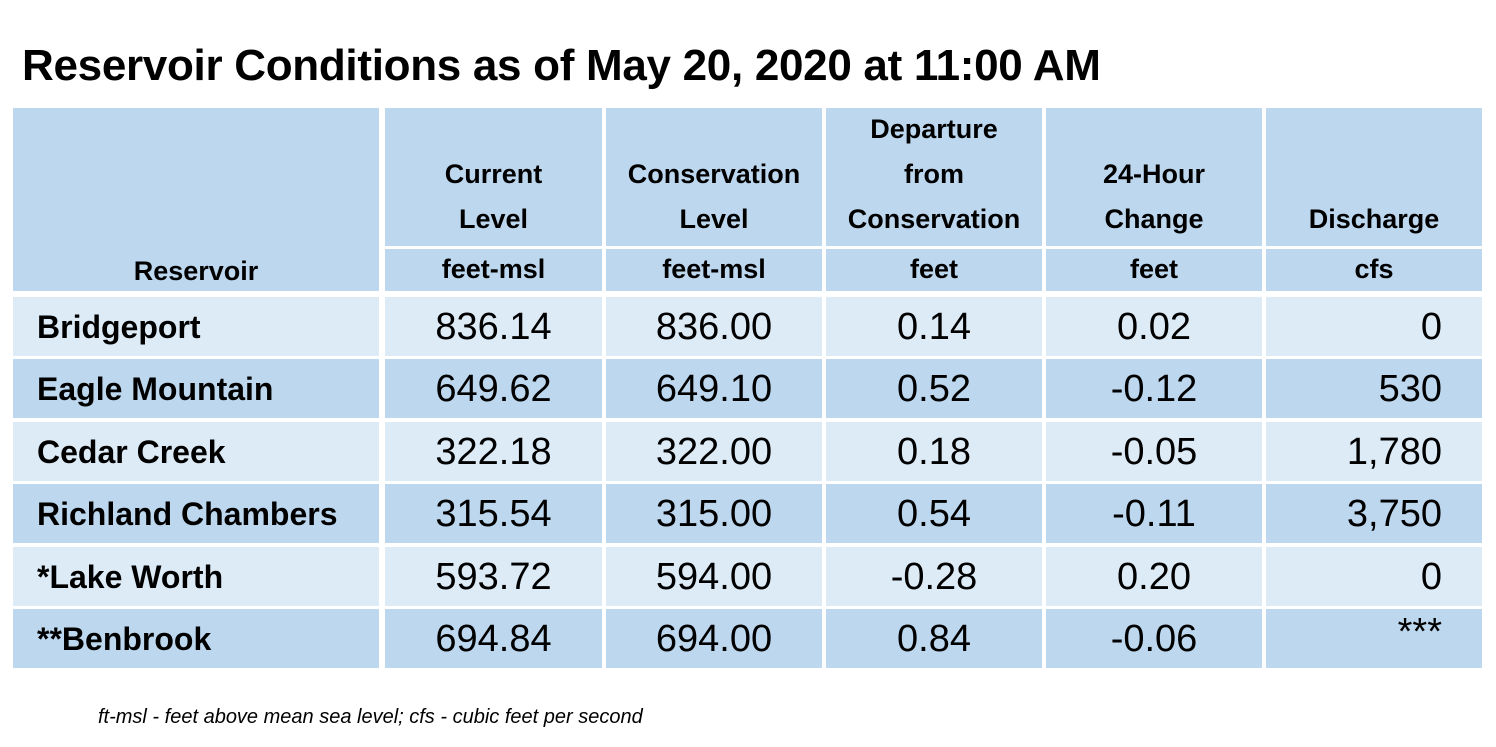  Describe the element at coordinates (1374, 513) in the screenshot. I see `value-discharge: 3,750` at that location.